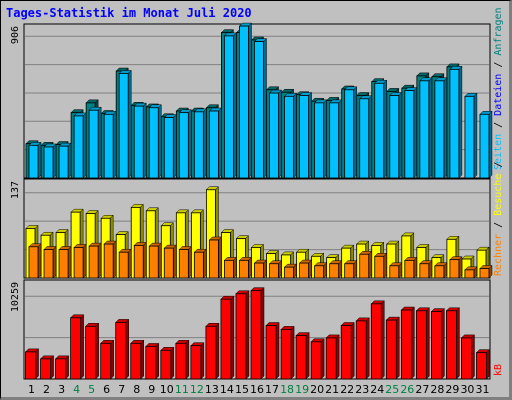 Image resolution: width=512 pixels, height=400 pixels. Describe the element at coordinates (76, 389) in the screenshot. I see `x-tick-label-4: 4` at that location.